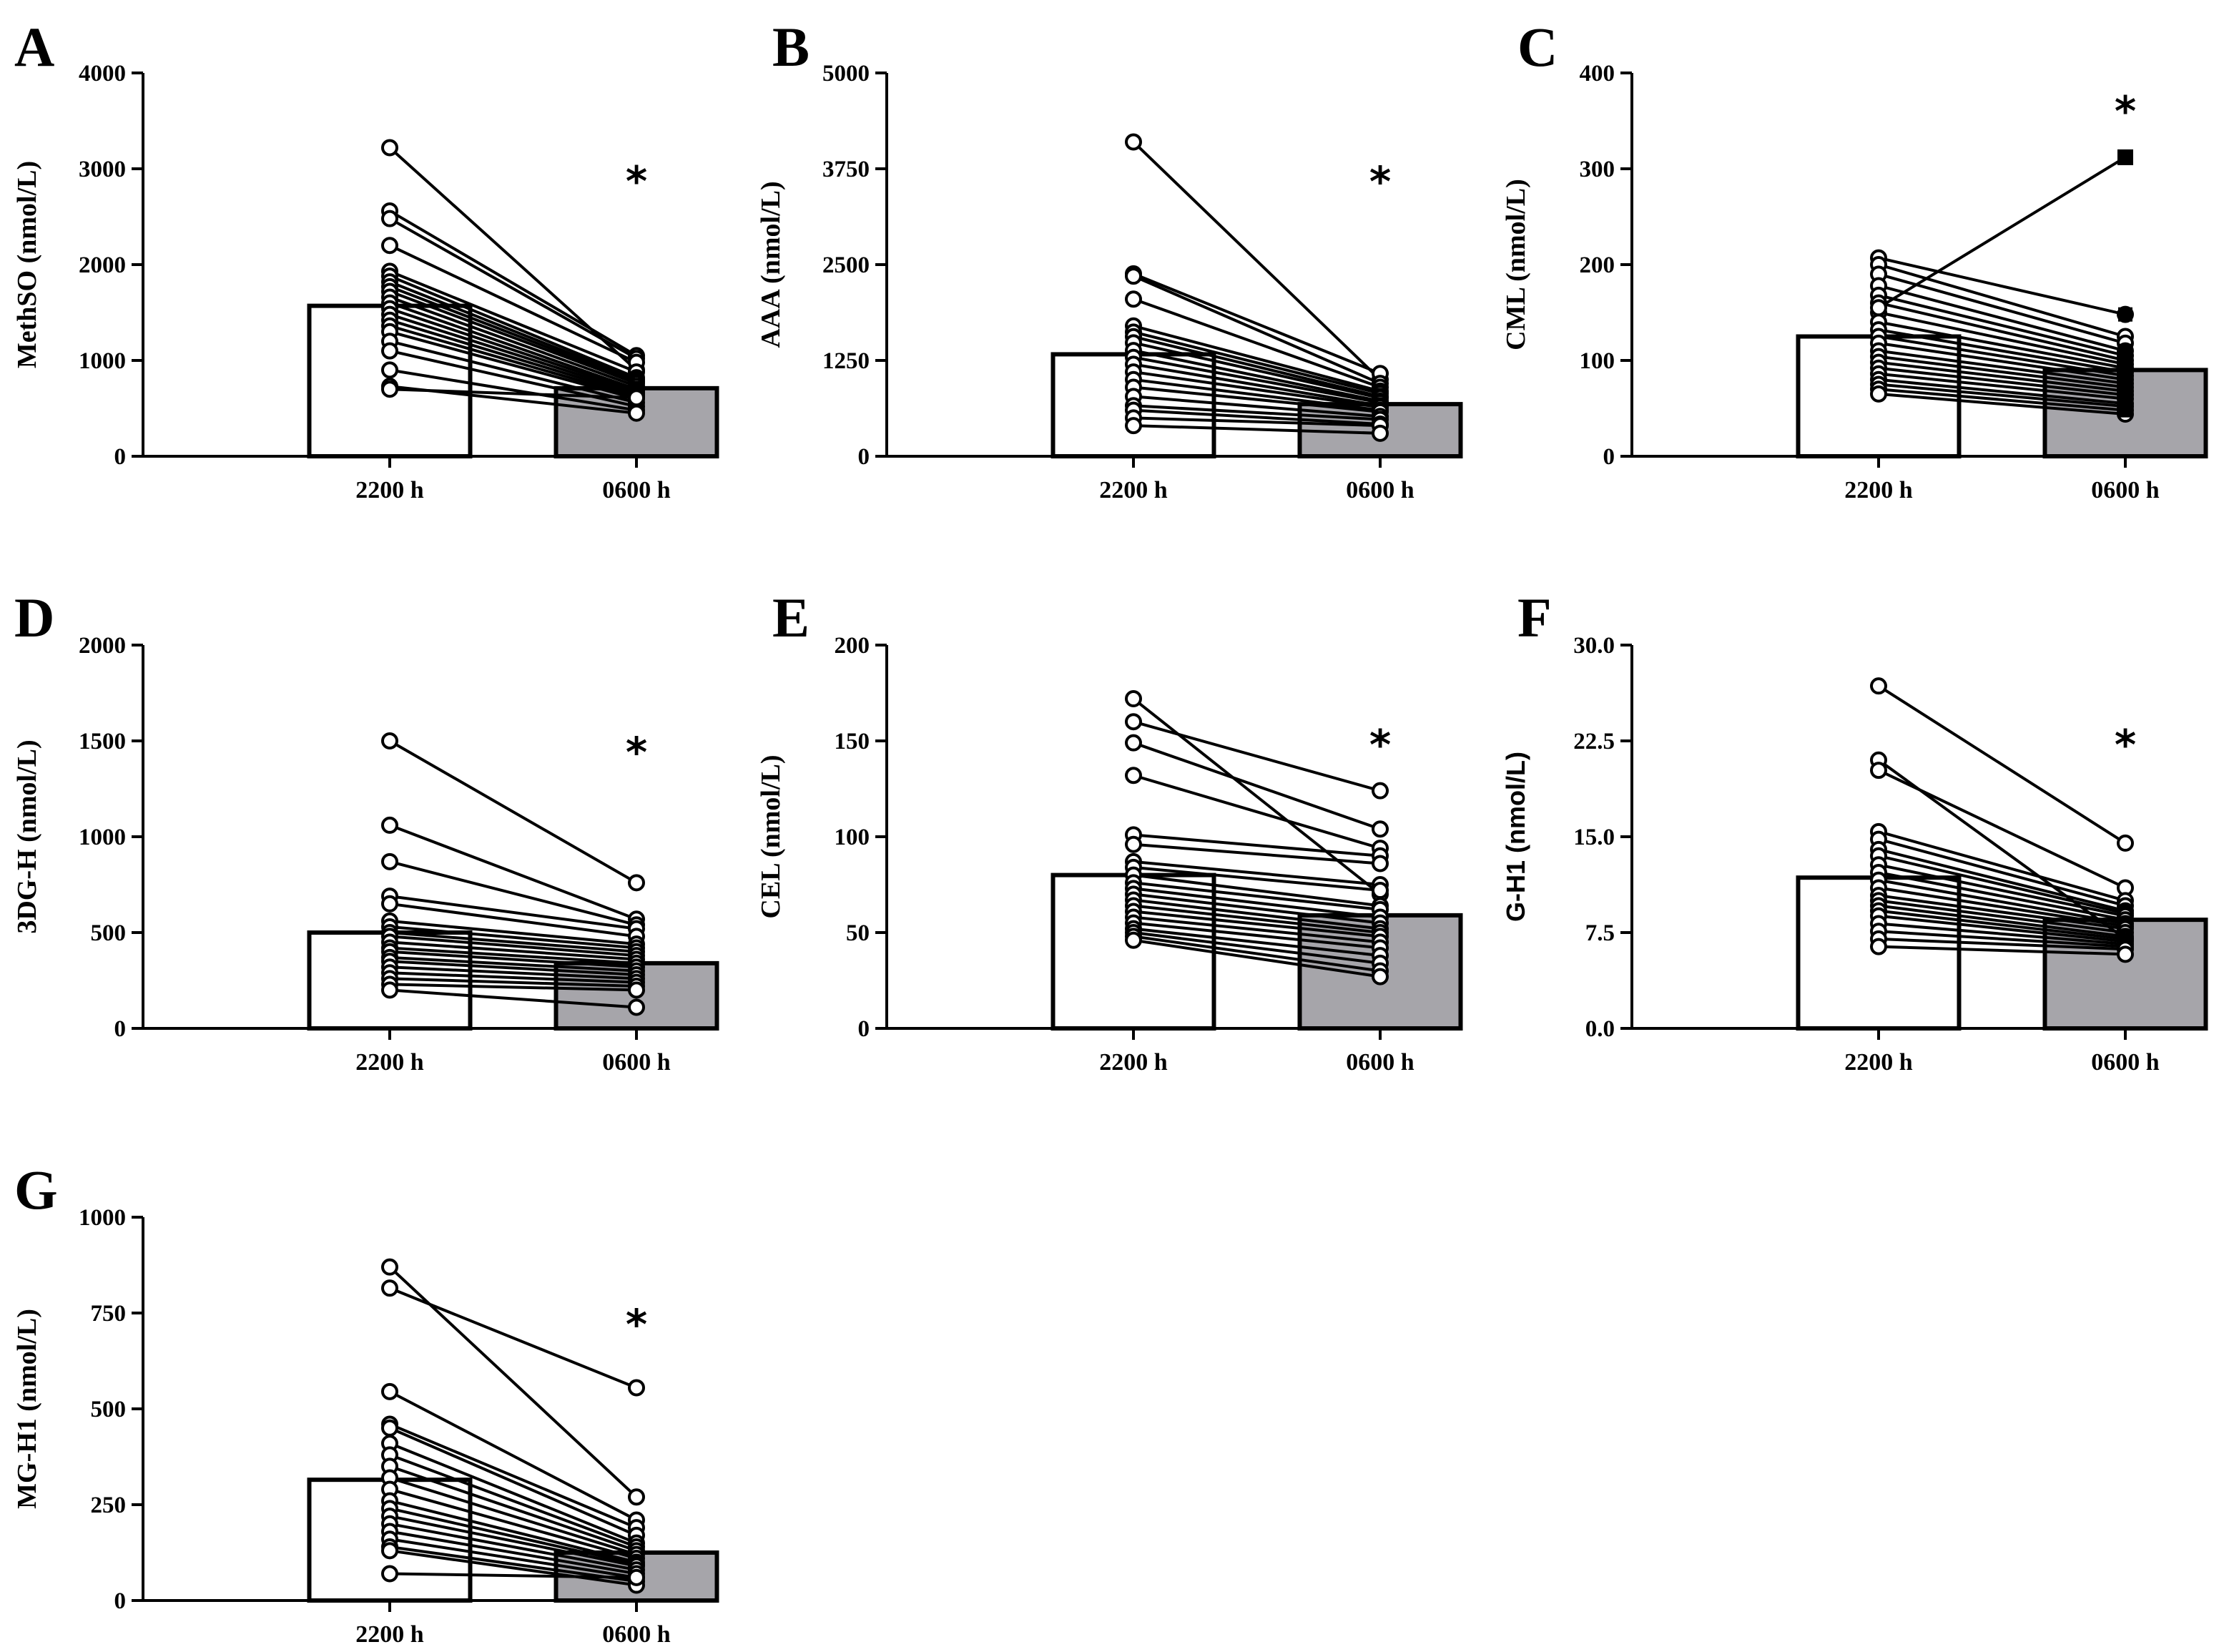  I want to click on panel-g-x-tick-label: 0600 h, so click(637, 1635).